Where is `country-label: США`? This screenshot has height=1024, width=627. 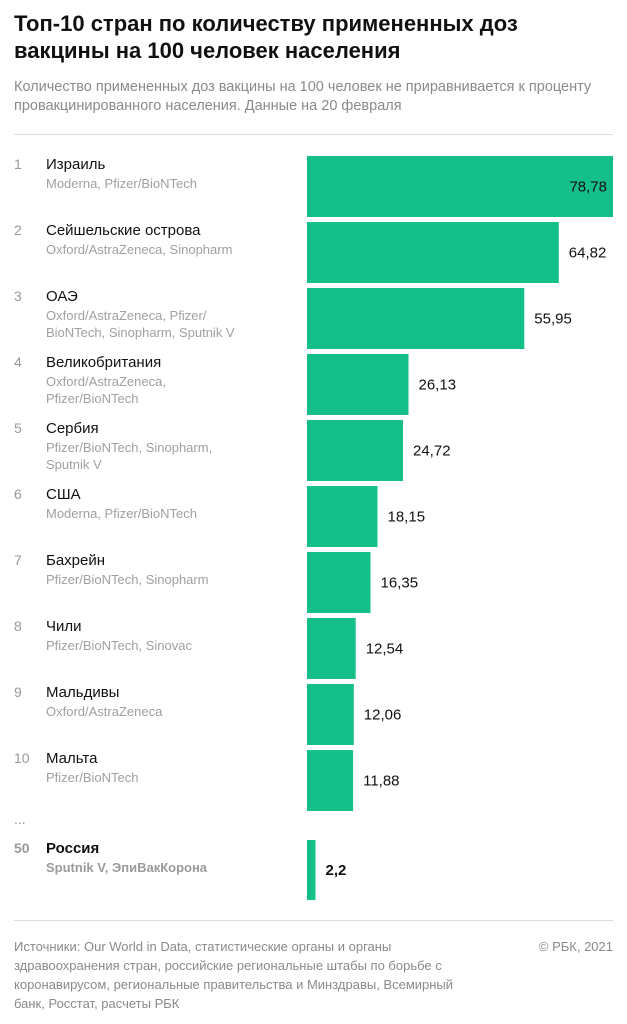 country-label: США is located at coordinates (63, 494).